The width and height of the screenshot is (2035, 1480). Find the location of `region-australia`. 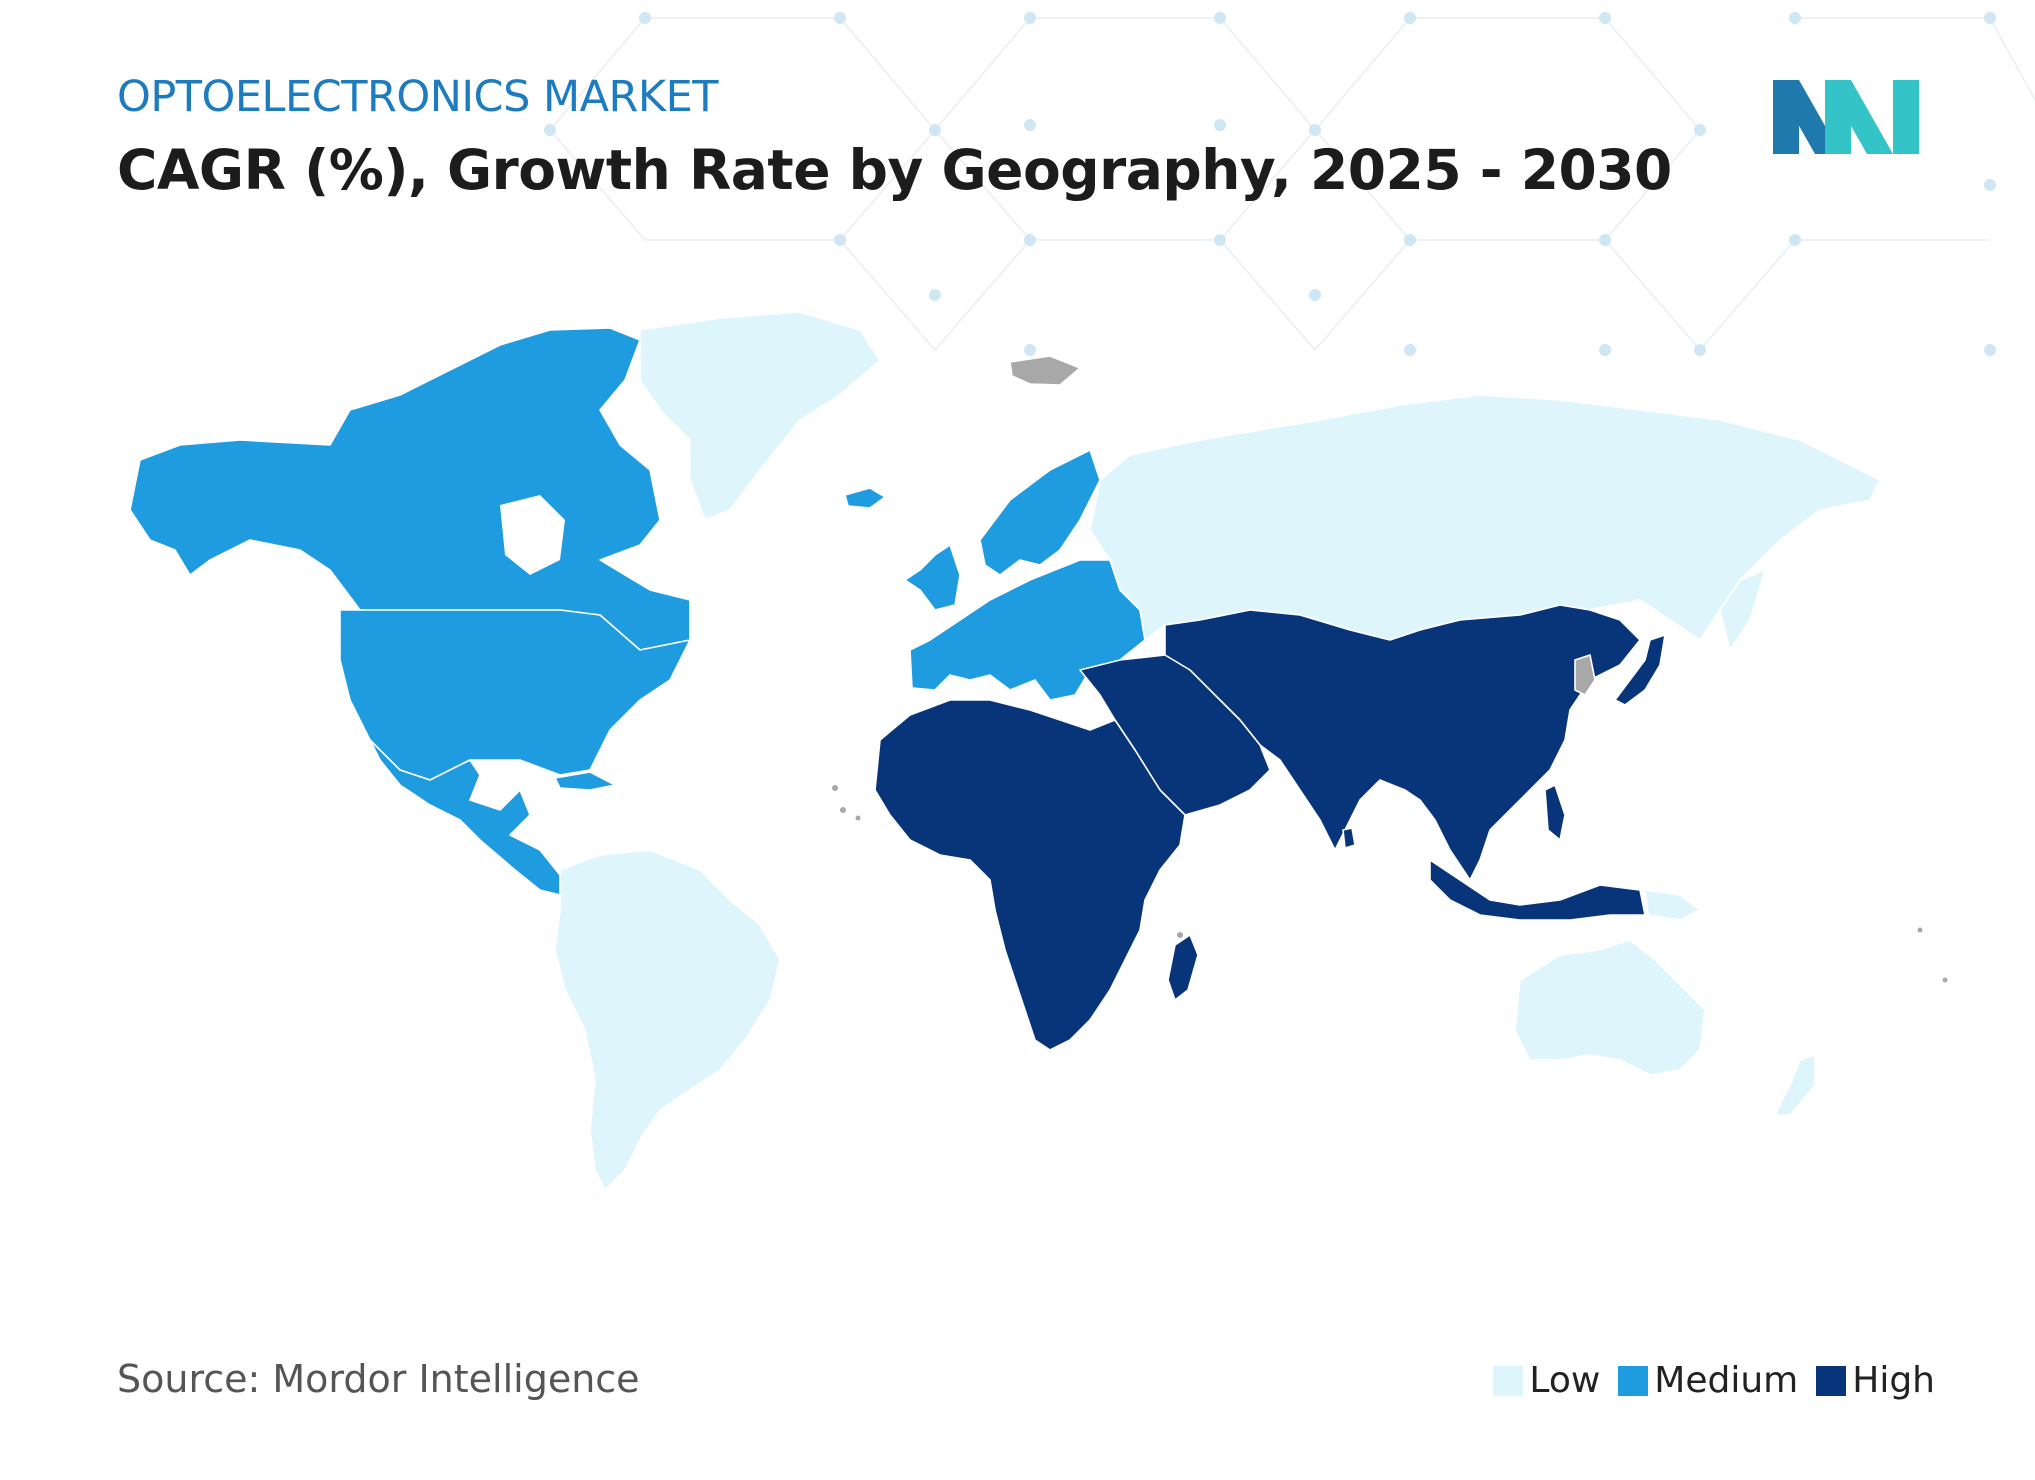

region-australia is located at coordinates (1610, 1007).